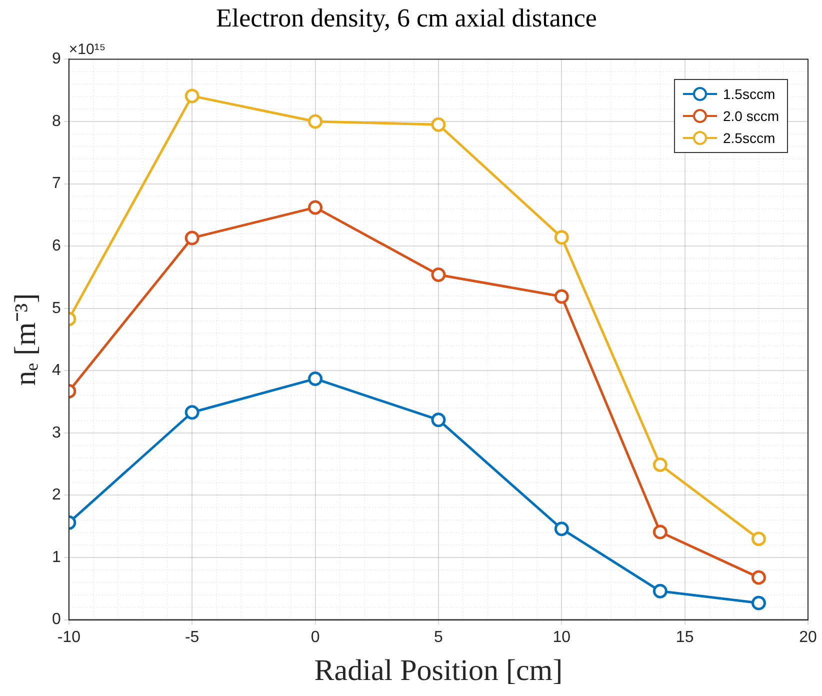 This screenshot has height=696, width=822. What do you see at coordinates (56, 183) in the screenshot?
I see `y-tick-label: 7` at bounding box center [56, 183].